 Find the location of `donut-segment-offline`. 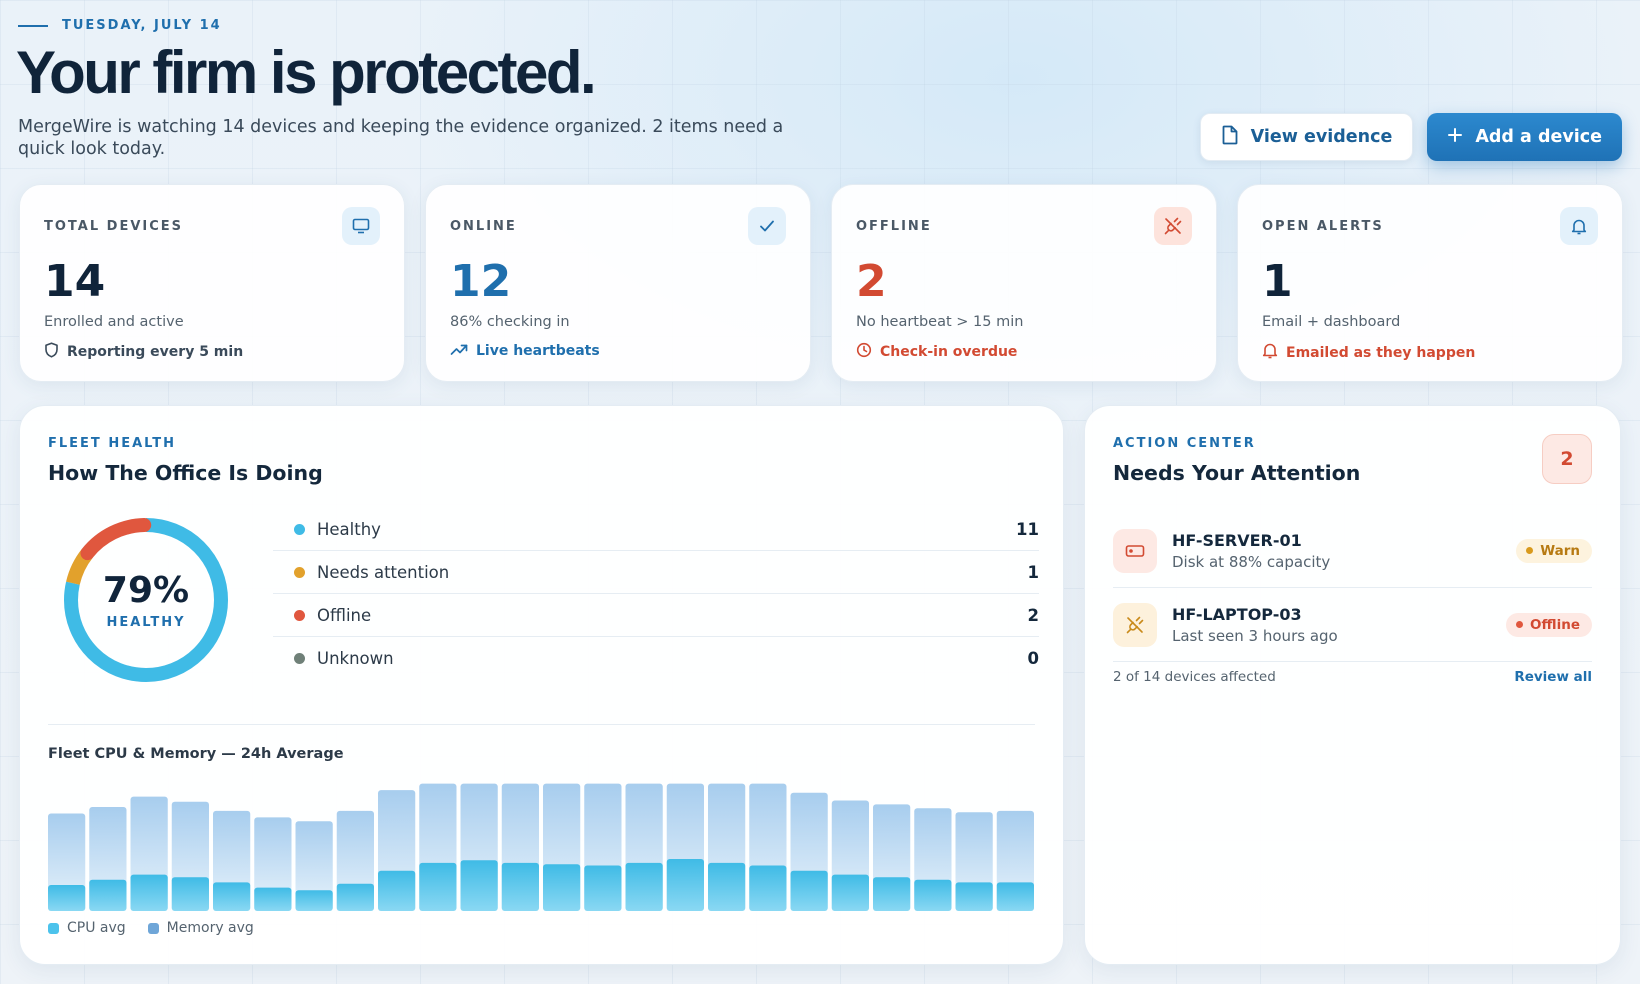

donut-segment-offline is located at coordinates (146, 600).